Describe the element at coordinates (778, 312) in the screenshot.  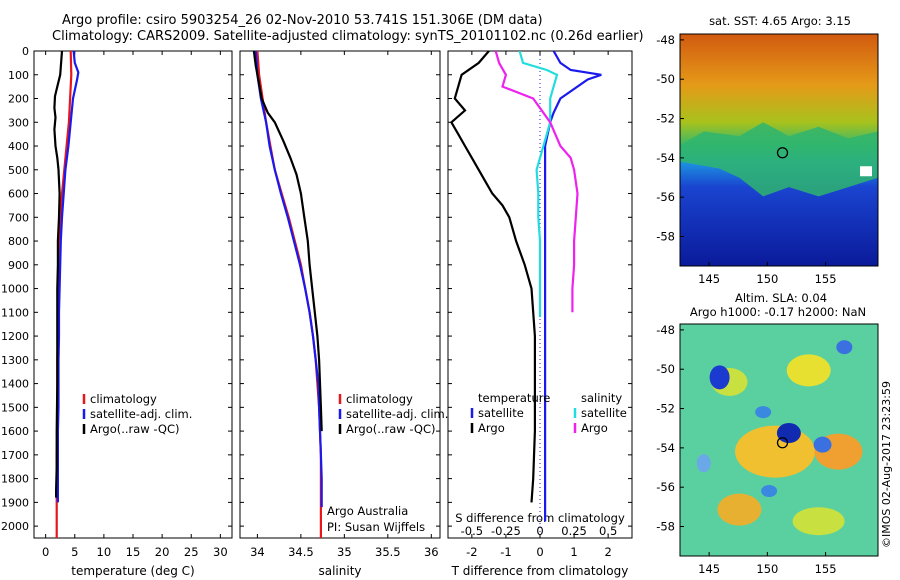
I see `sla-map-title-2: Argo h1000: -0.17 h2000: NaN` at that location.